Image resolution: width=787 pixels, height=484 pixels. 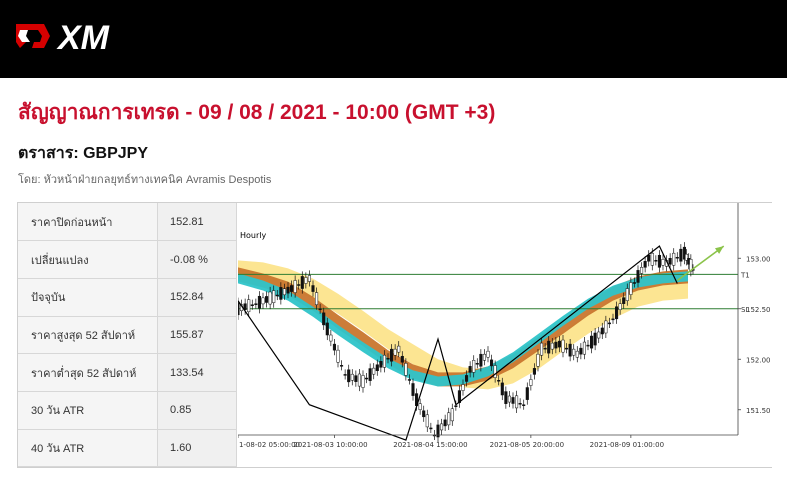 What do you see at coordinates (88, 335) in the screenshot?
I see `stat-label: ราคาสูงสุด 52 สัปดาห์` at bounding box center [88, 335].